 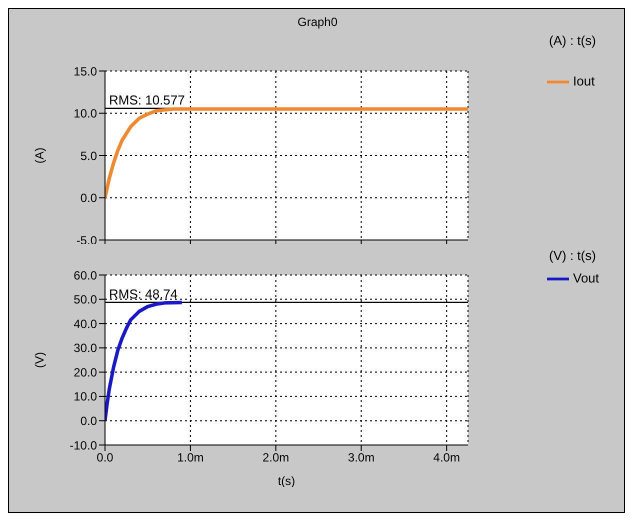 I want to click on y-tick-label: 5.0, so click(x=89, y=155).